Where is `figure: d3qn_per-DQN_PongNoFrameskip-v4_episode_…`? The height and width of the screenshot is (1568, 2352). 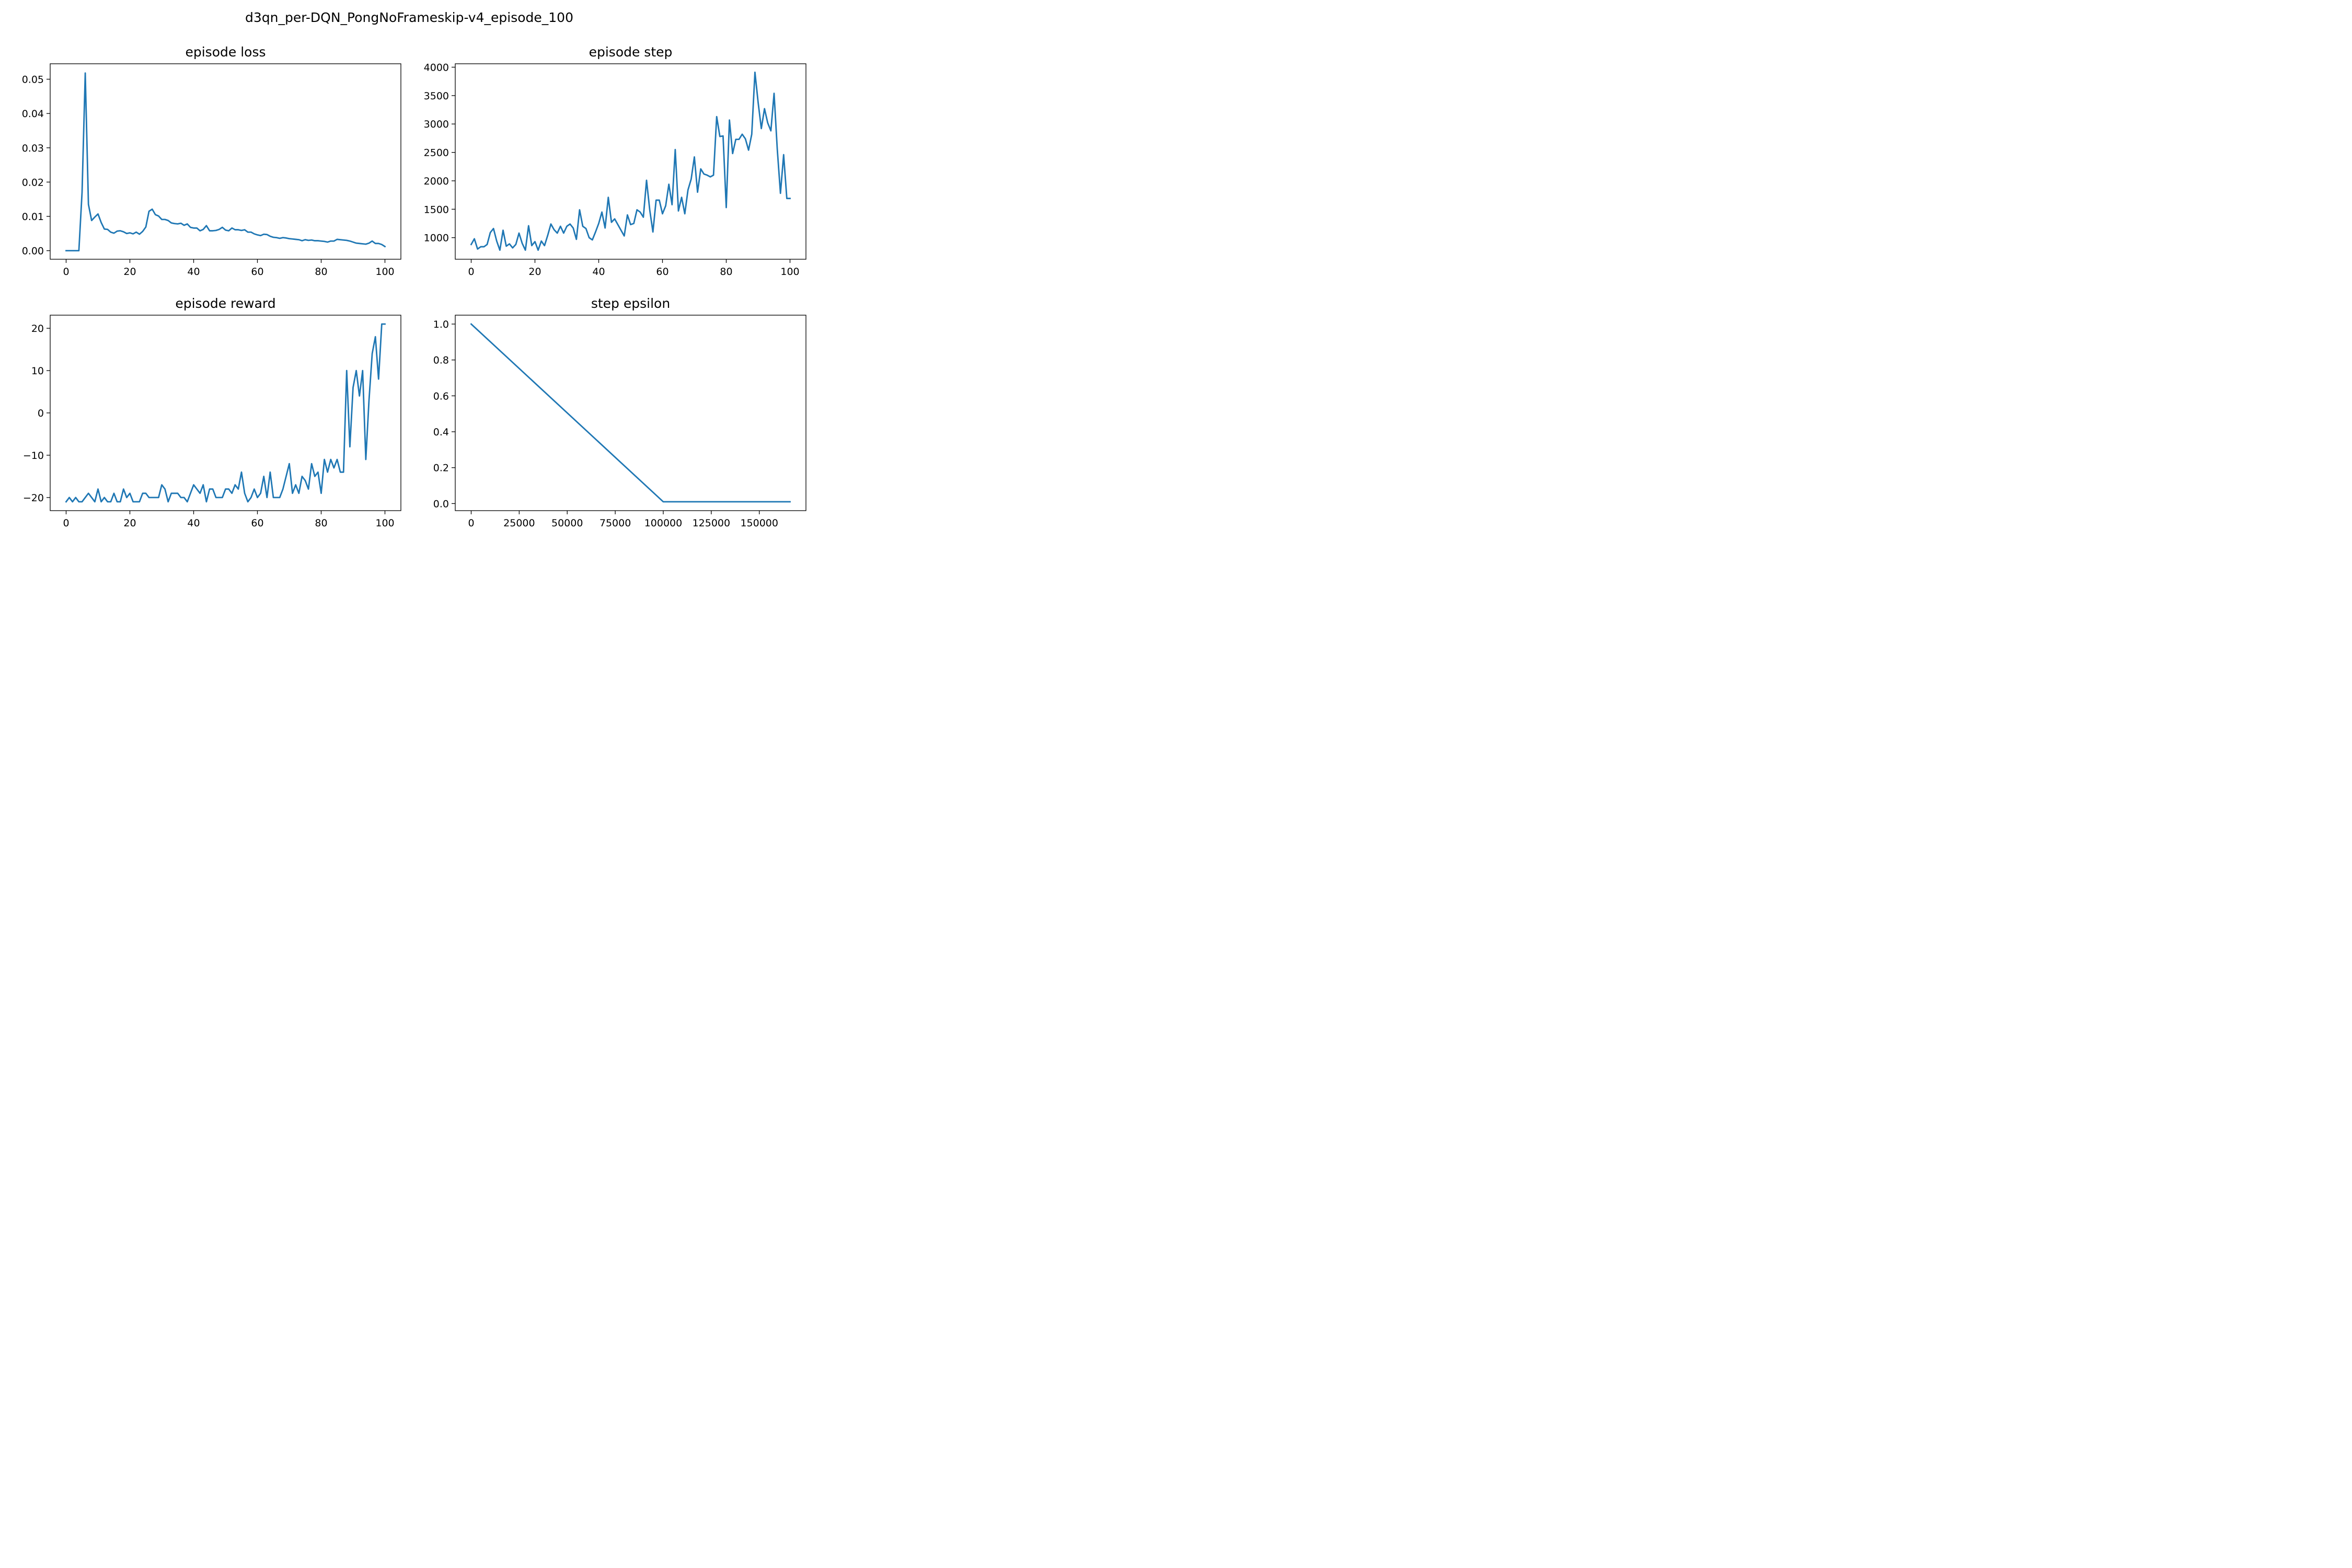 figure: d3qn_per-DQN_PongNoFrameskip-v4_episode_… is located at coordinates (414, 269).